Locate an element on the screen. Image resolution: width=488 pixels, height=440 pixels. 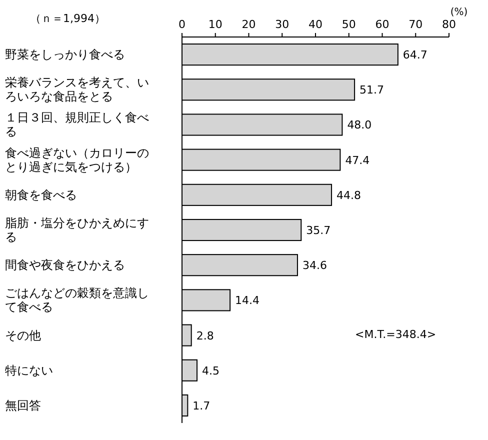
x-tick-label: 80 is located at coordinates (449, 24).